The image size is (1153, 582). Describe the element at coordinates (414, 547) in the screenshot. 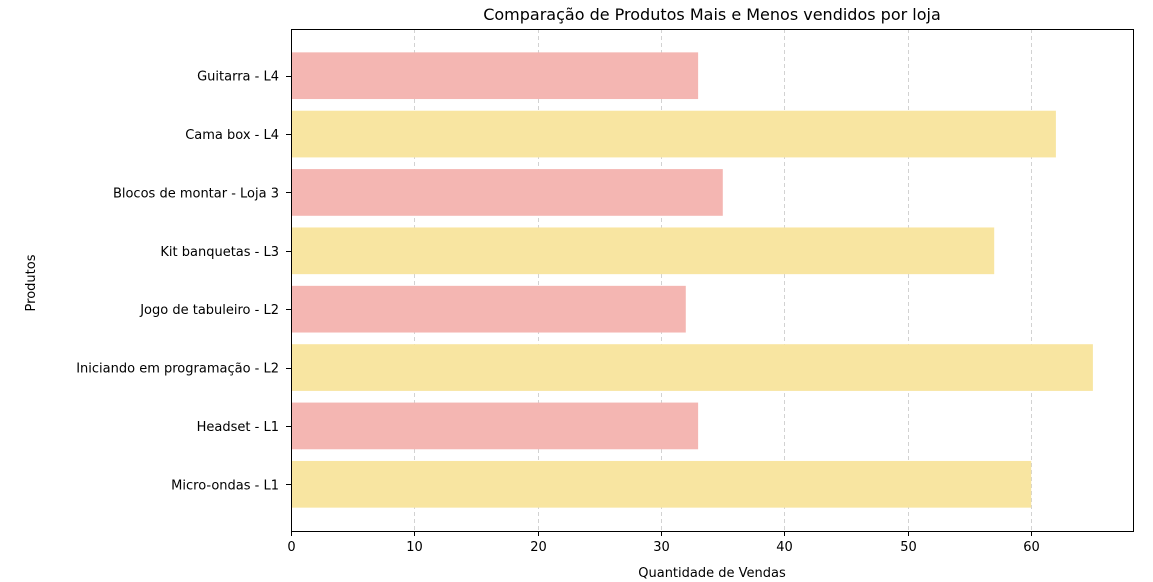

I see `x-tick-label: 10` at that location.